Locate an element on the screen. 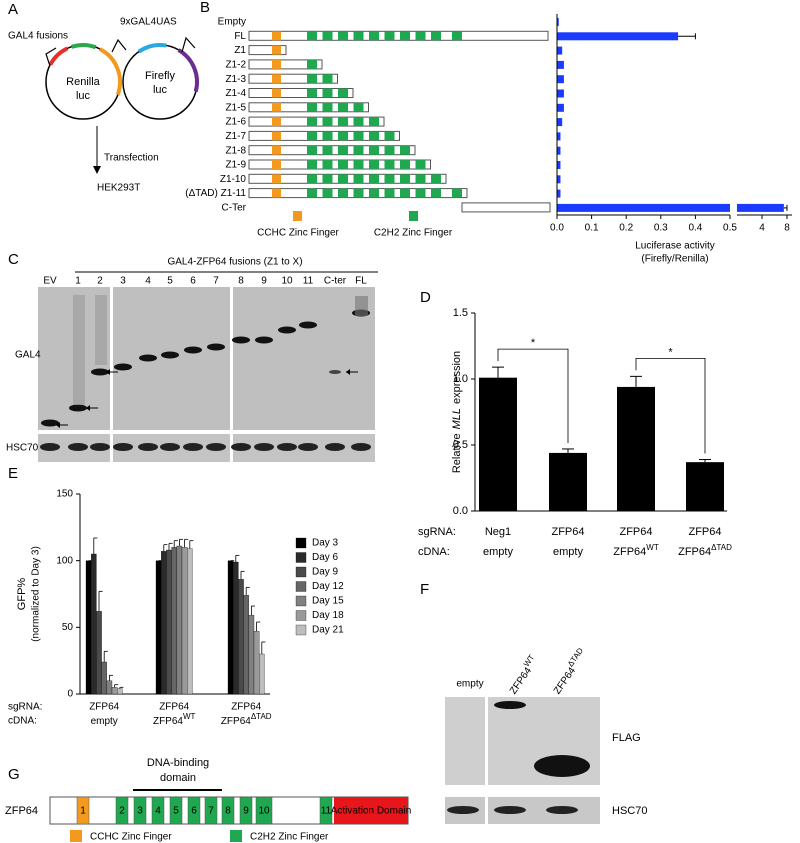 The image size is (800, 843). x-tick-label: ZFP64WT is located at coordinates (636, 550).